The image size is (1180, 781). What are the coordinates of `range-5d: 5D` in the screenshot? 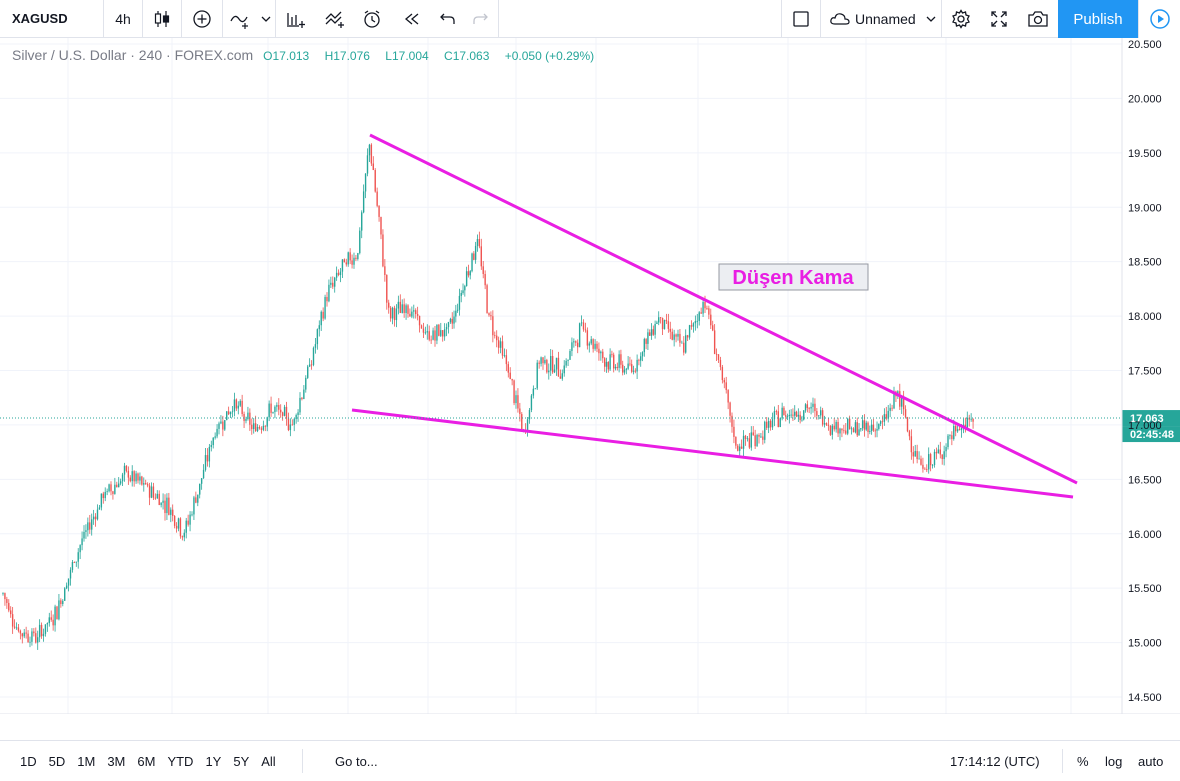 It's located at (57, 761).